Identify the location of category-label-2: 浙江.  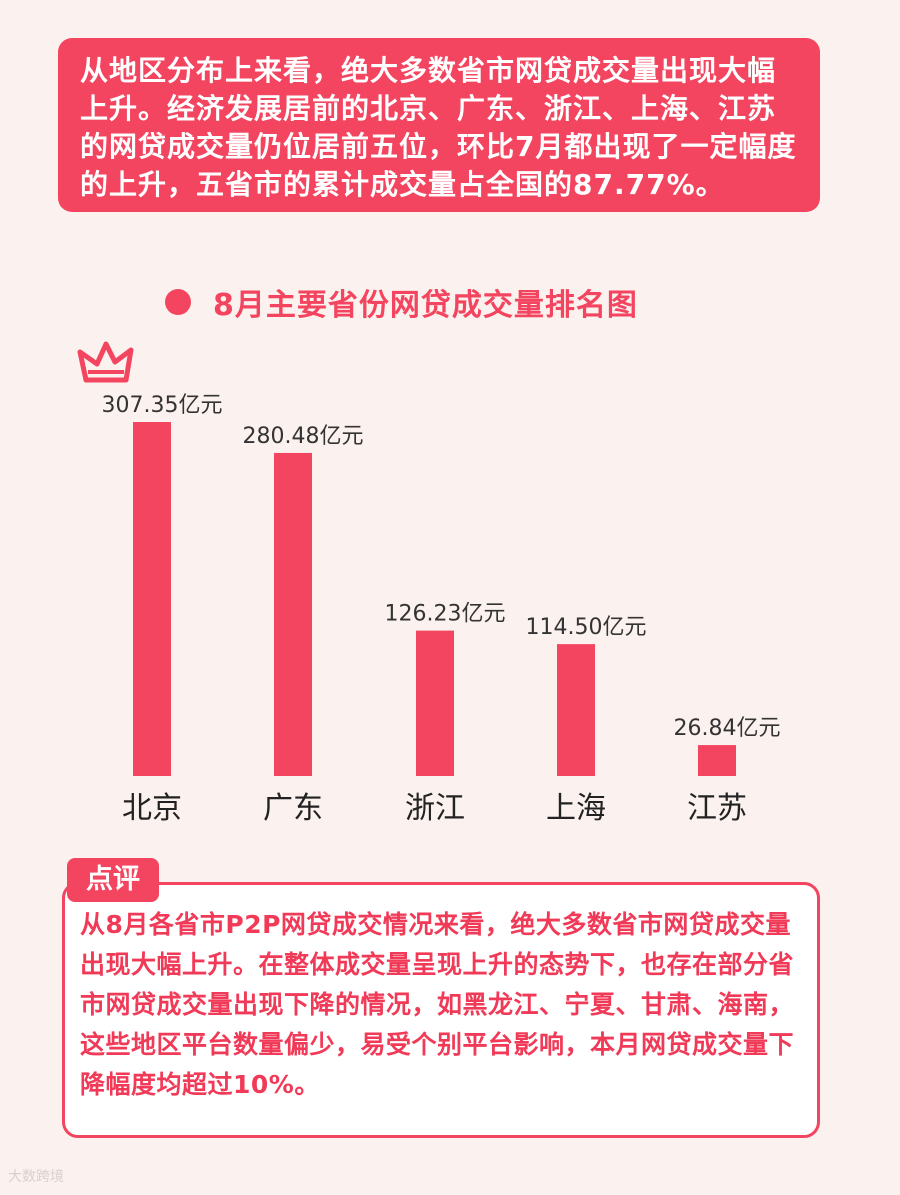
(435, 808).